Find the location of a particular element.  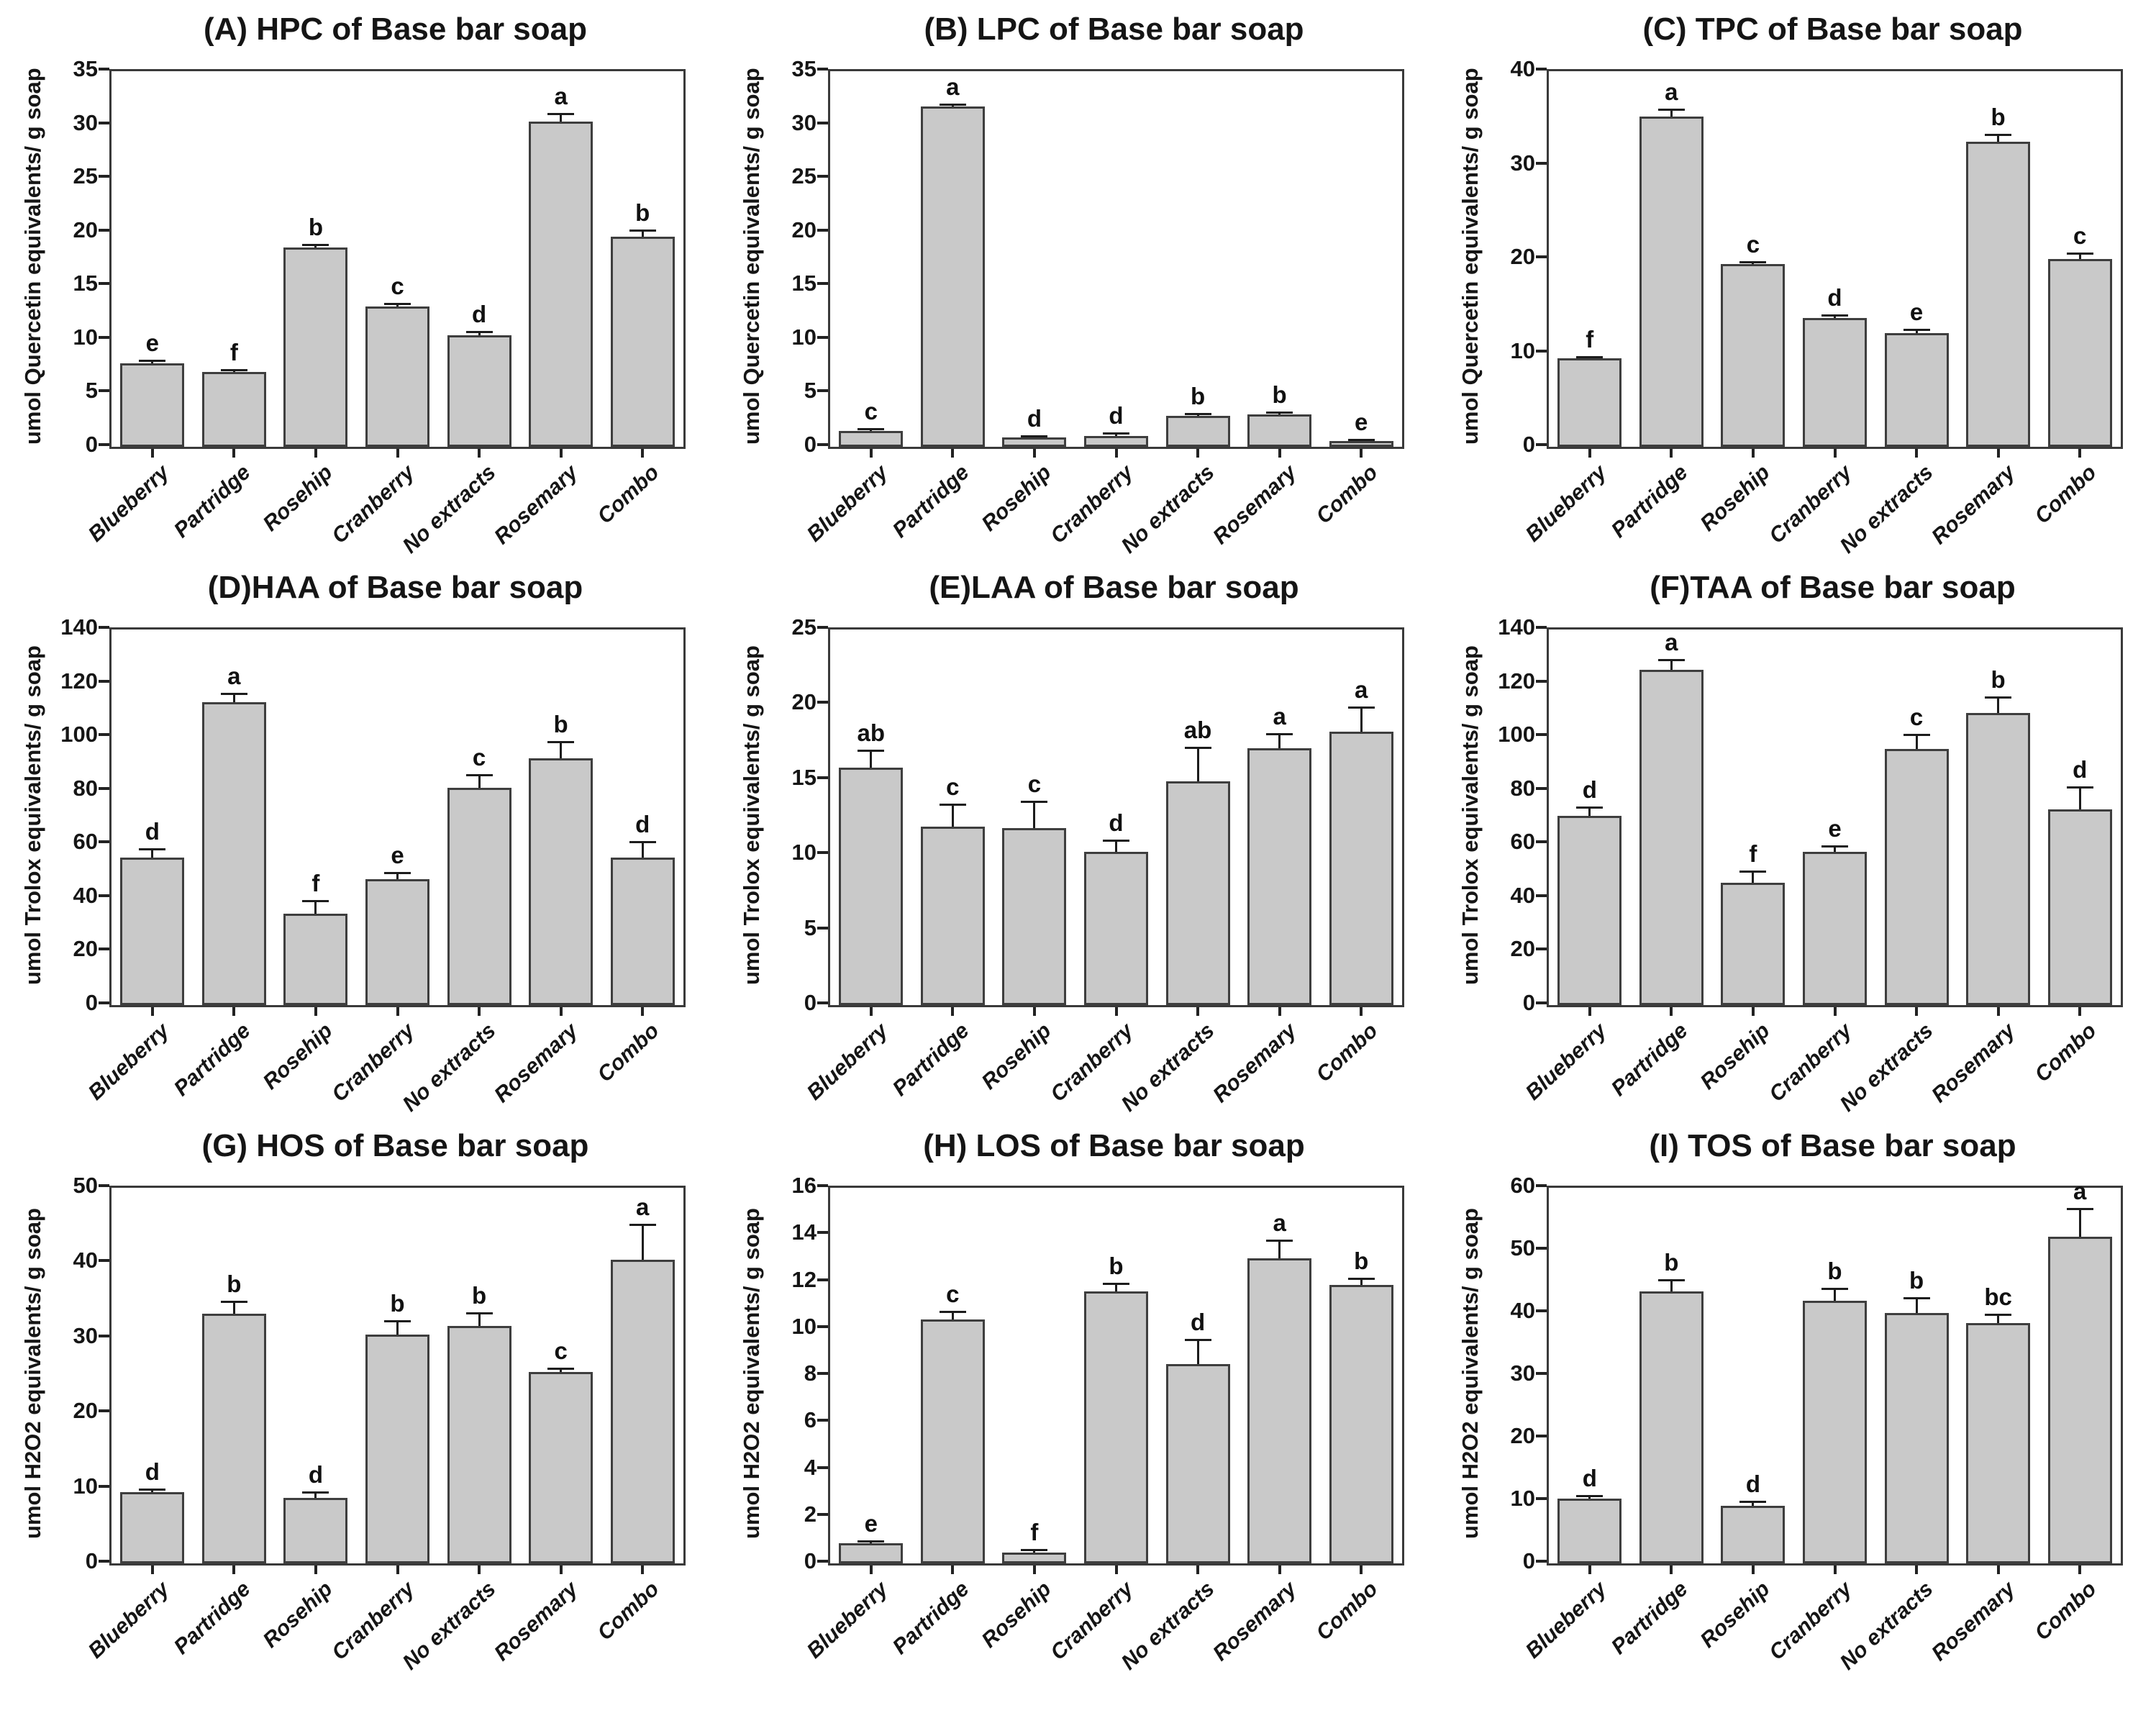

y-tick-label: 25 is located at coordinates (804, 176).